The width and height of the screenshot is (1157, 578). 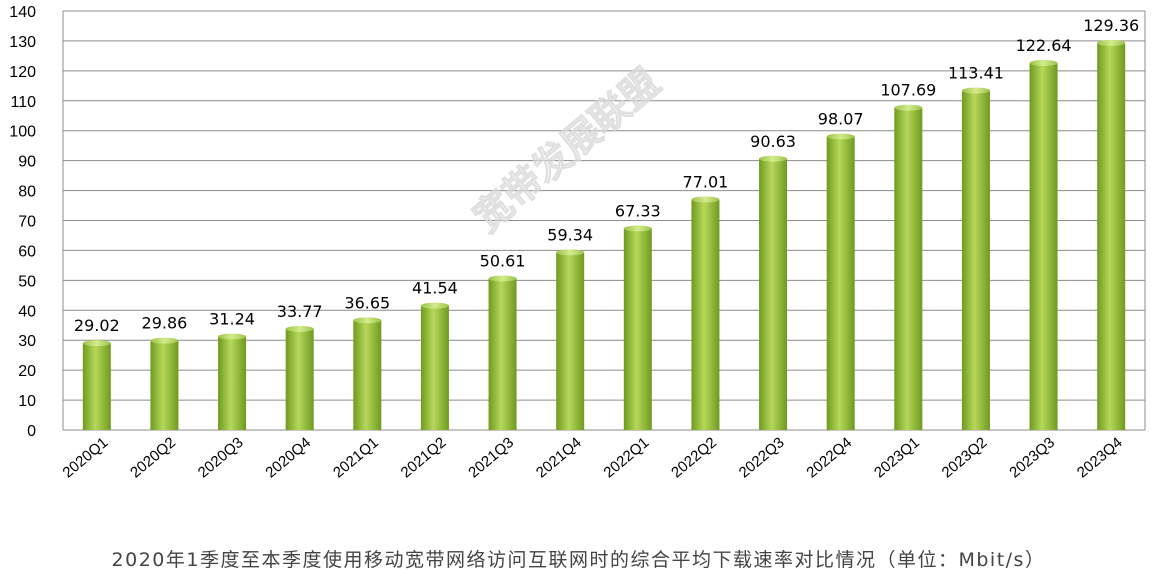 What do you see at coordinates (1100, 457) in the screenshot?
I see `x-category-label: 2023Q4` at bounding box center [1100, 457].